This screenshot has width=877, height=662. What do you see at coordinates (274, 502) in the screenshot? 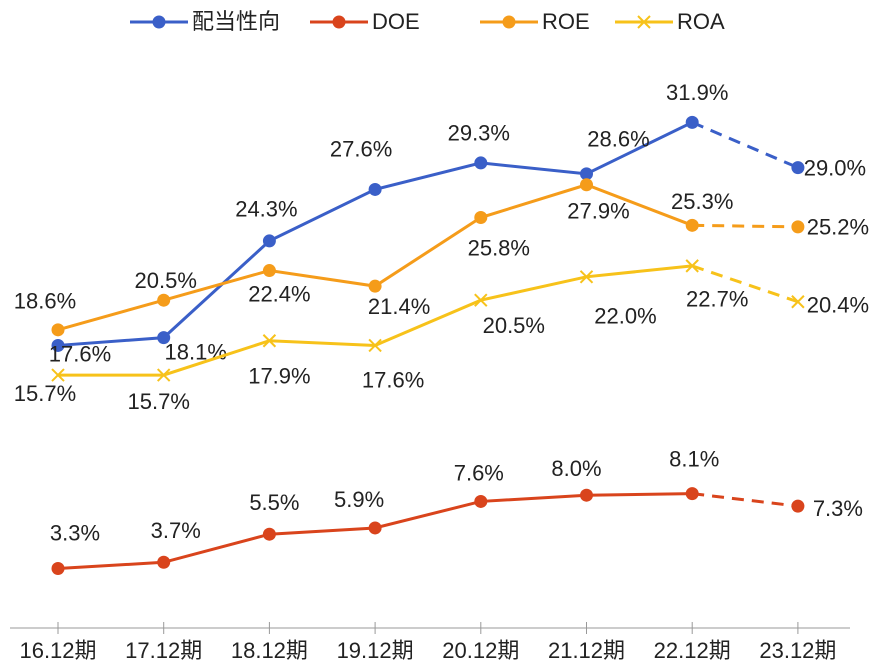
I see `data-label: 5.5%` at bounding box center [274, 502].